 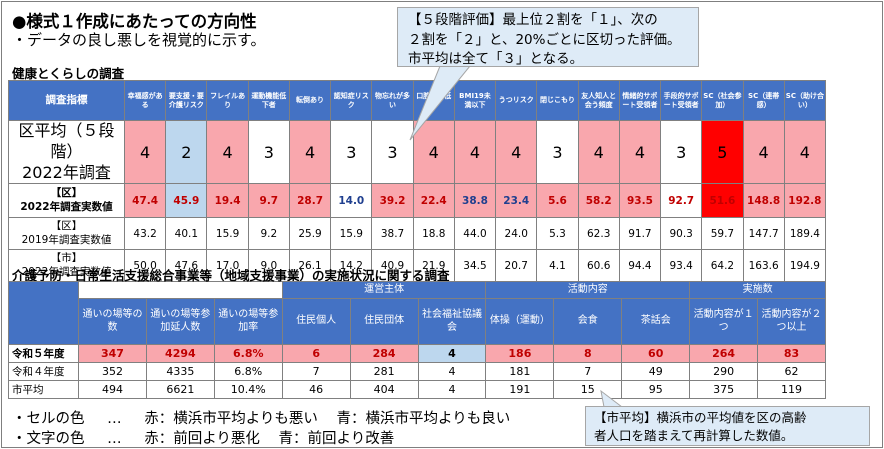 What do you see at coordinates (310, 201) in the screenshot?
I see `health-cell: 28.7` at bounding box center [310, 201].